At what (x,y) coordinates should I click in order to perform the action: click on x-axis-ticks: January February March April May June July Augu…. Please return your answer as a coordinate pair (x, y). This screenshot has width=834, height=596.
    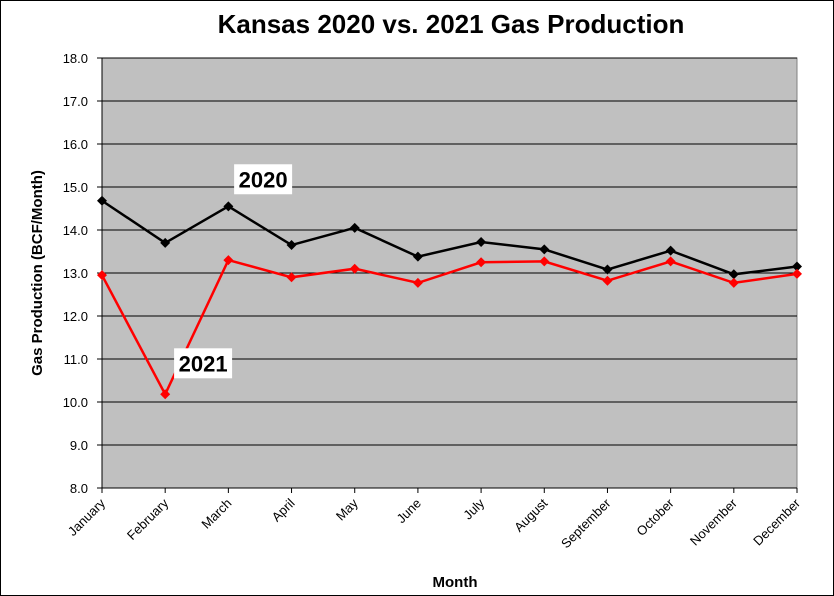
    Looking at the image, I should click on (434, 519).